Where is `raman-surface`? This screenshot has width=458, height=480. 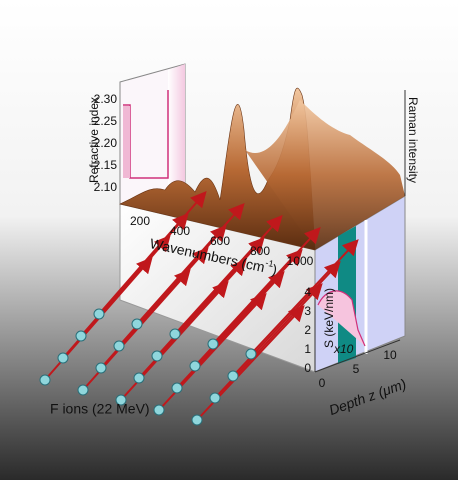
raman-surface is located at coordinates (217, 169).